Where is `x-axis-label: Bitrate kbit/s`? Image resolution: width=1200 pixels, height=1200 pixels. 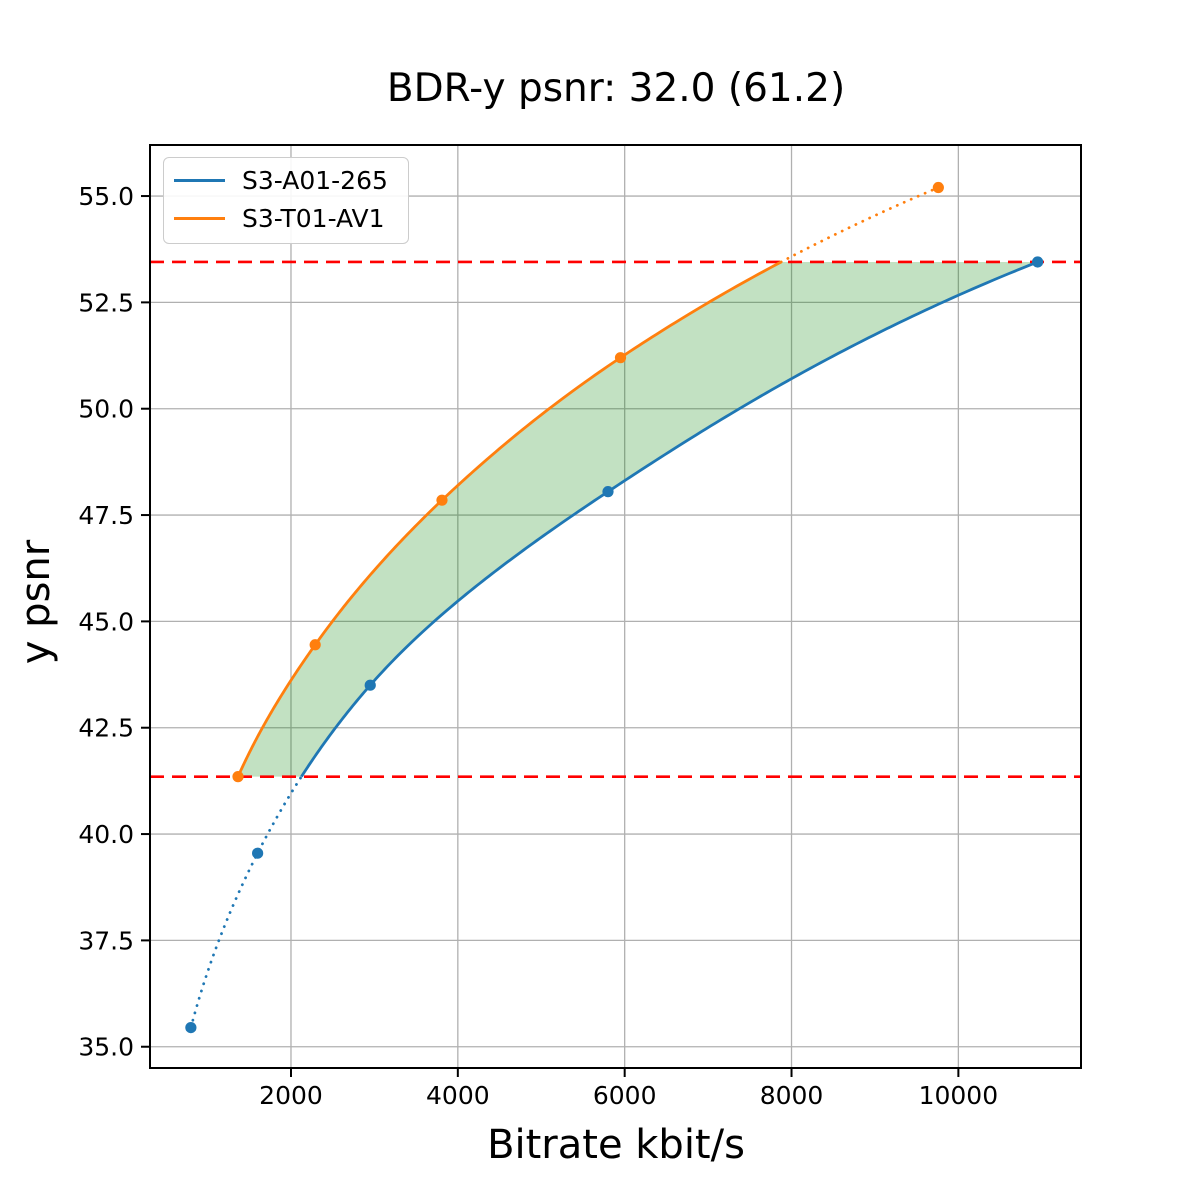
x-axis-label: Bitrate kbit/s is located at coordinates (616, 1145).